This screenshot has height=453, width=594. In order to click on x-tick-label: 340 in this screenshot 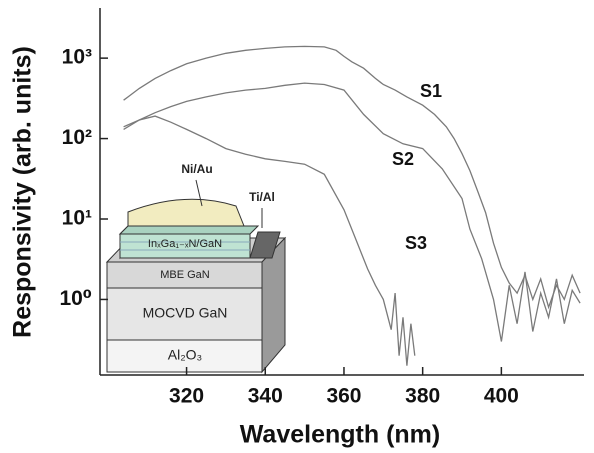, I will do `click(265, 396)`.